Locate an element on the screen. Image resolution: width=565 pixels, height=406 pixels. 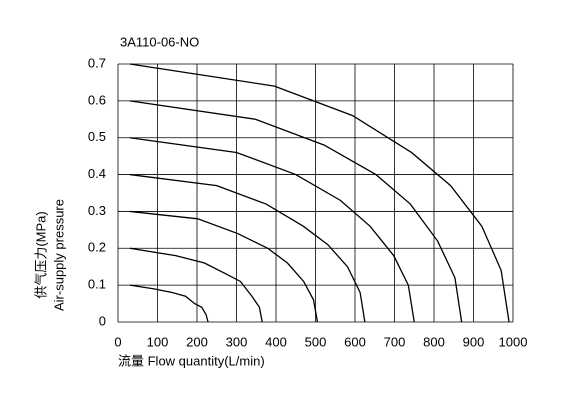
x-tick-label: 900 is located at coordinates (474, 341).